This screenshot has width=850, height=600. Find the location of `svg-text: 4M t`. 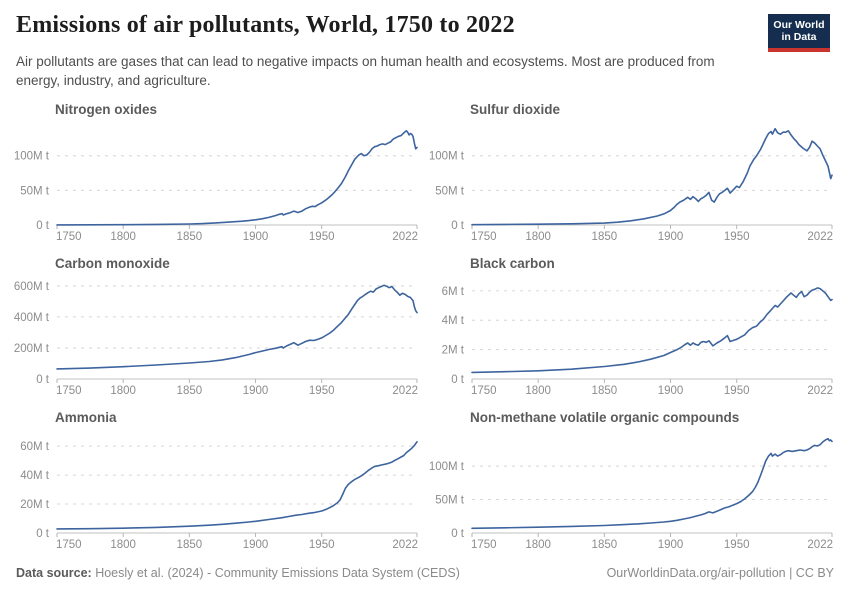

svg-text: 4M t is located at coordinates (453, 321).